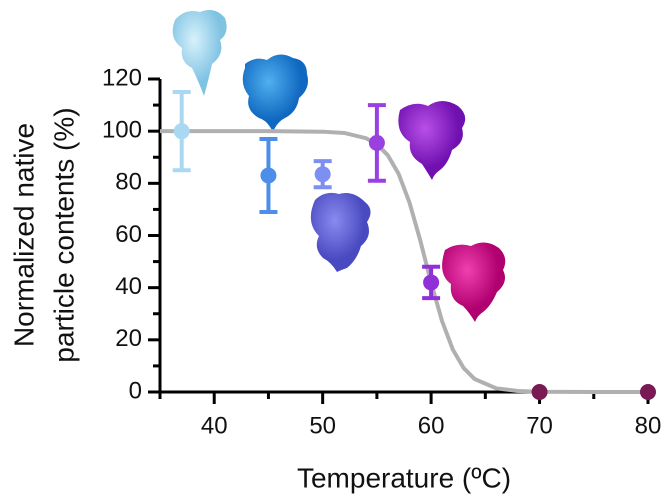 This screenshot has width=666, height=501. Describe the element at coordinates (431, 425) in the screenshot. I see `x-tick-label: 60` at that location.